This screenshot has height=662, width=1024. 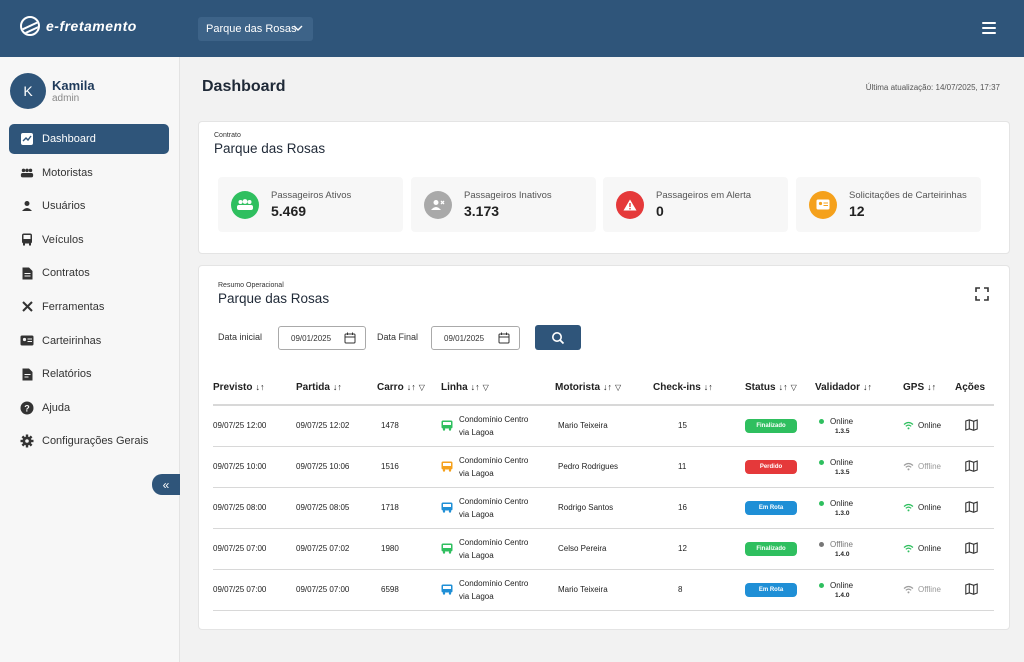 What do you see at coordinates (274, 298) in the screenshot?
I see `operational-name: Parque das Rosas` at bounding box center [274, 298].